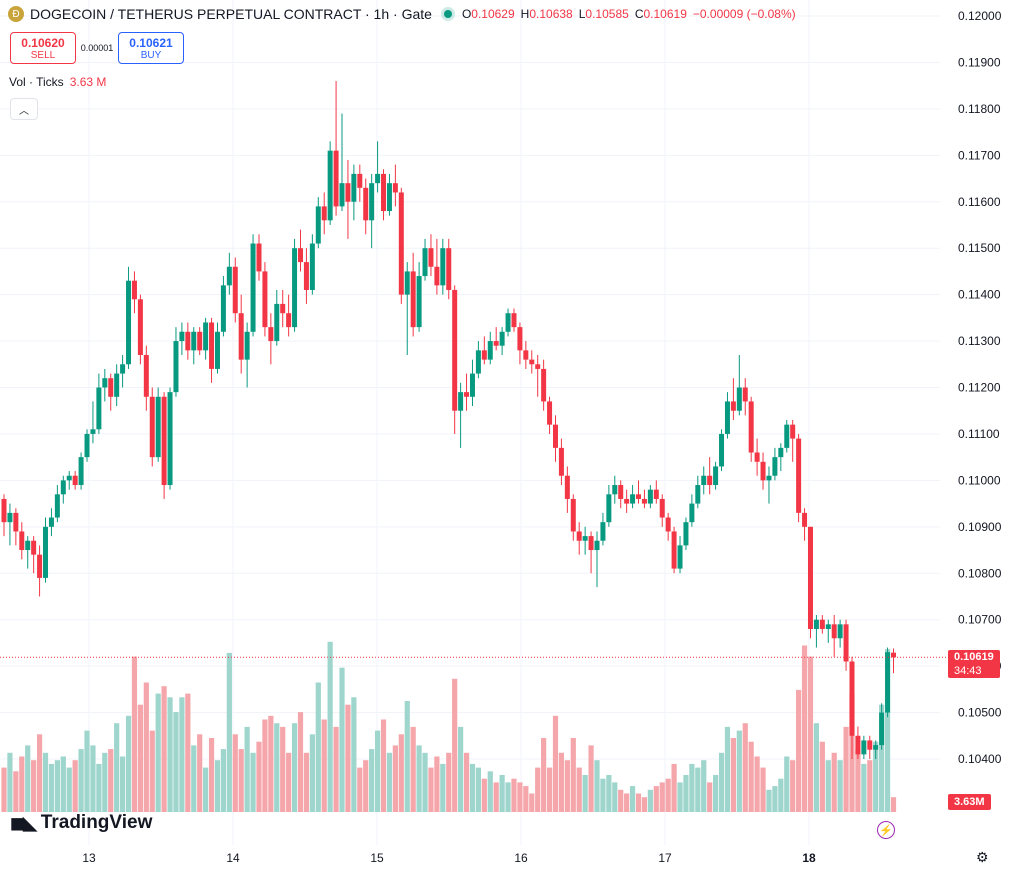  I want to click on tradingview-logo: ◼◣ TradingView, so click(81, 823).